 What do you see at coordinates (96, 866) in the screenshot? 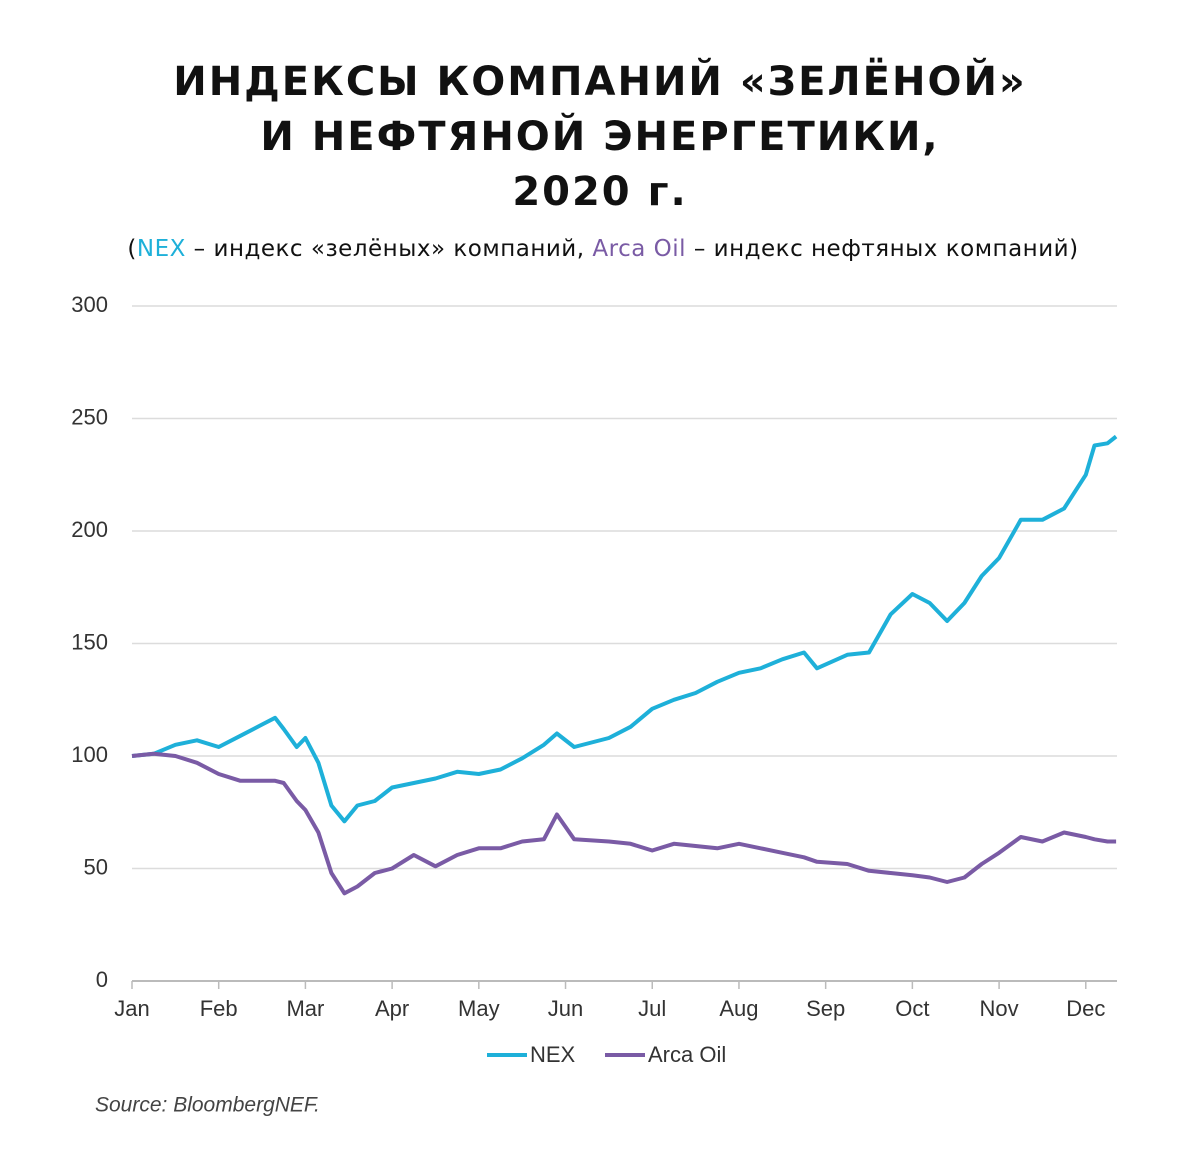
I see `y-tick-label: 50` at bounding box center [96, 866].